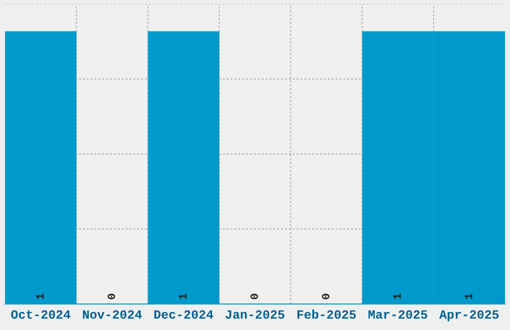  Describe the element at coordinates (255, 314) in the screenshot. I see `x-tick-label: Jan-2025` at that location.